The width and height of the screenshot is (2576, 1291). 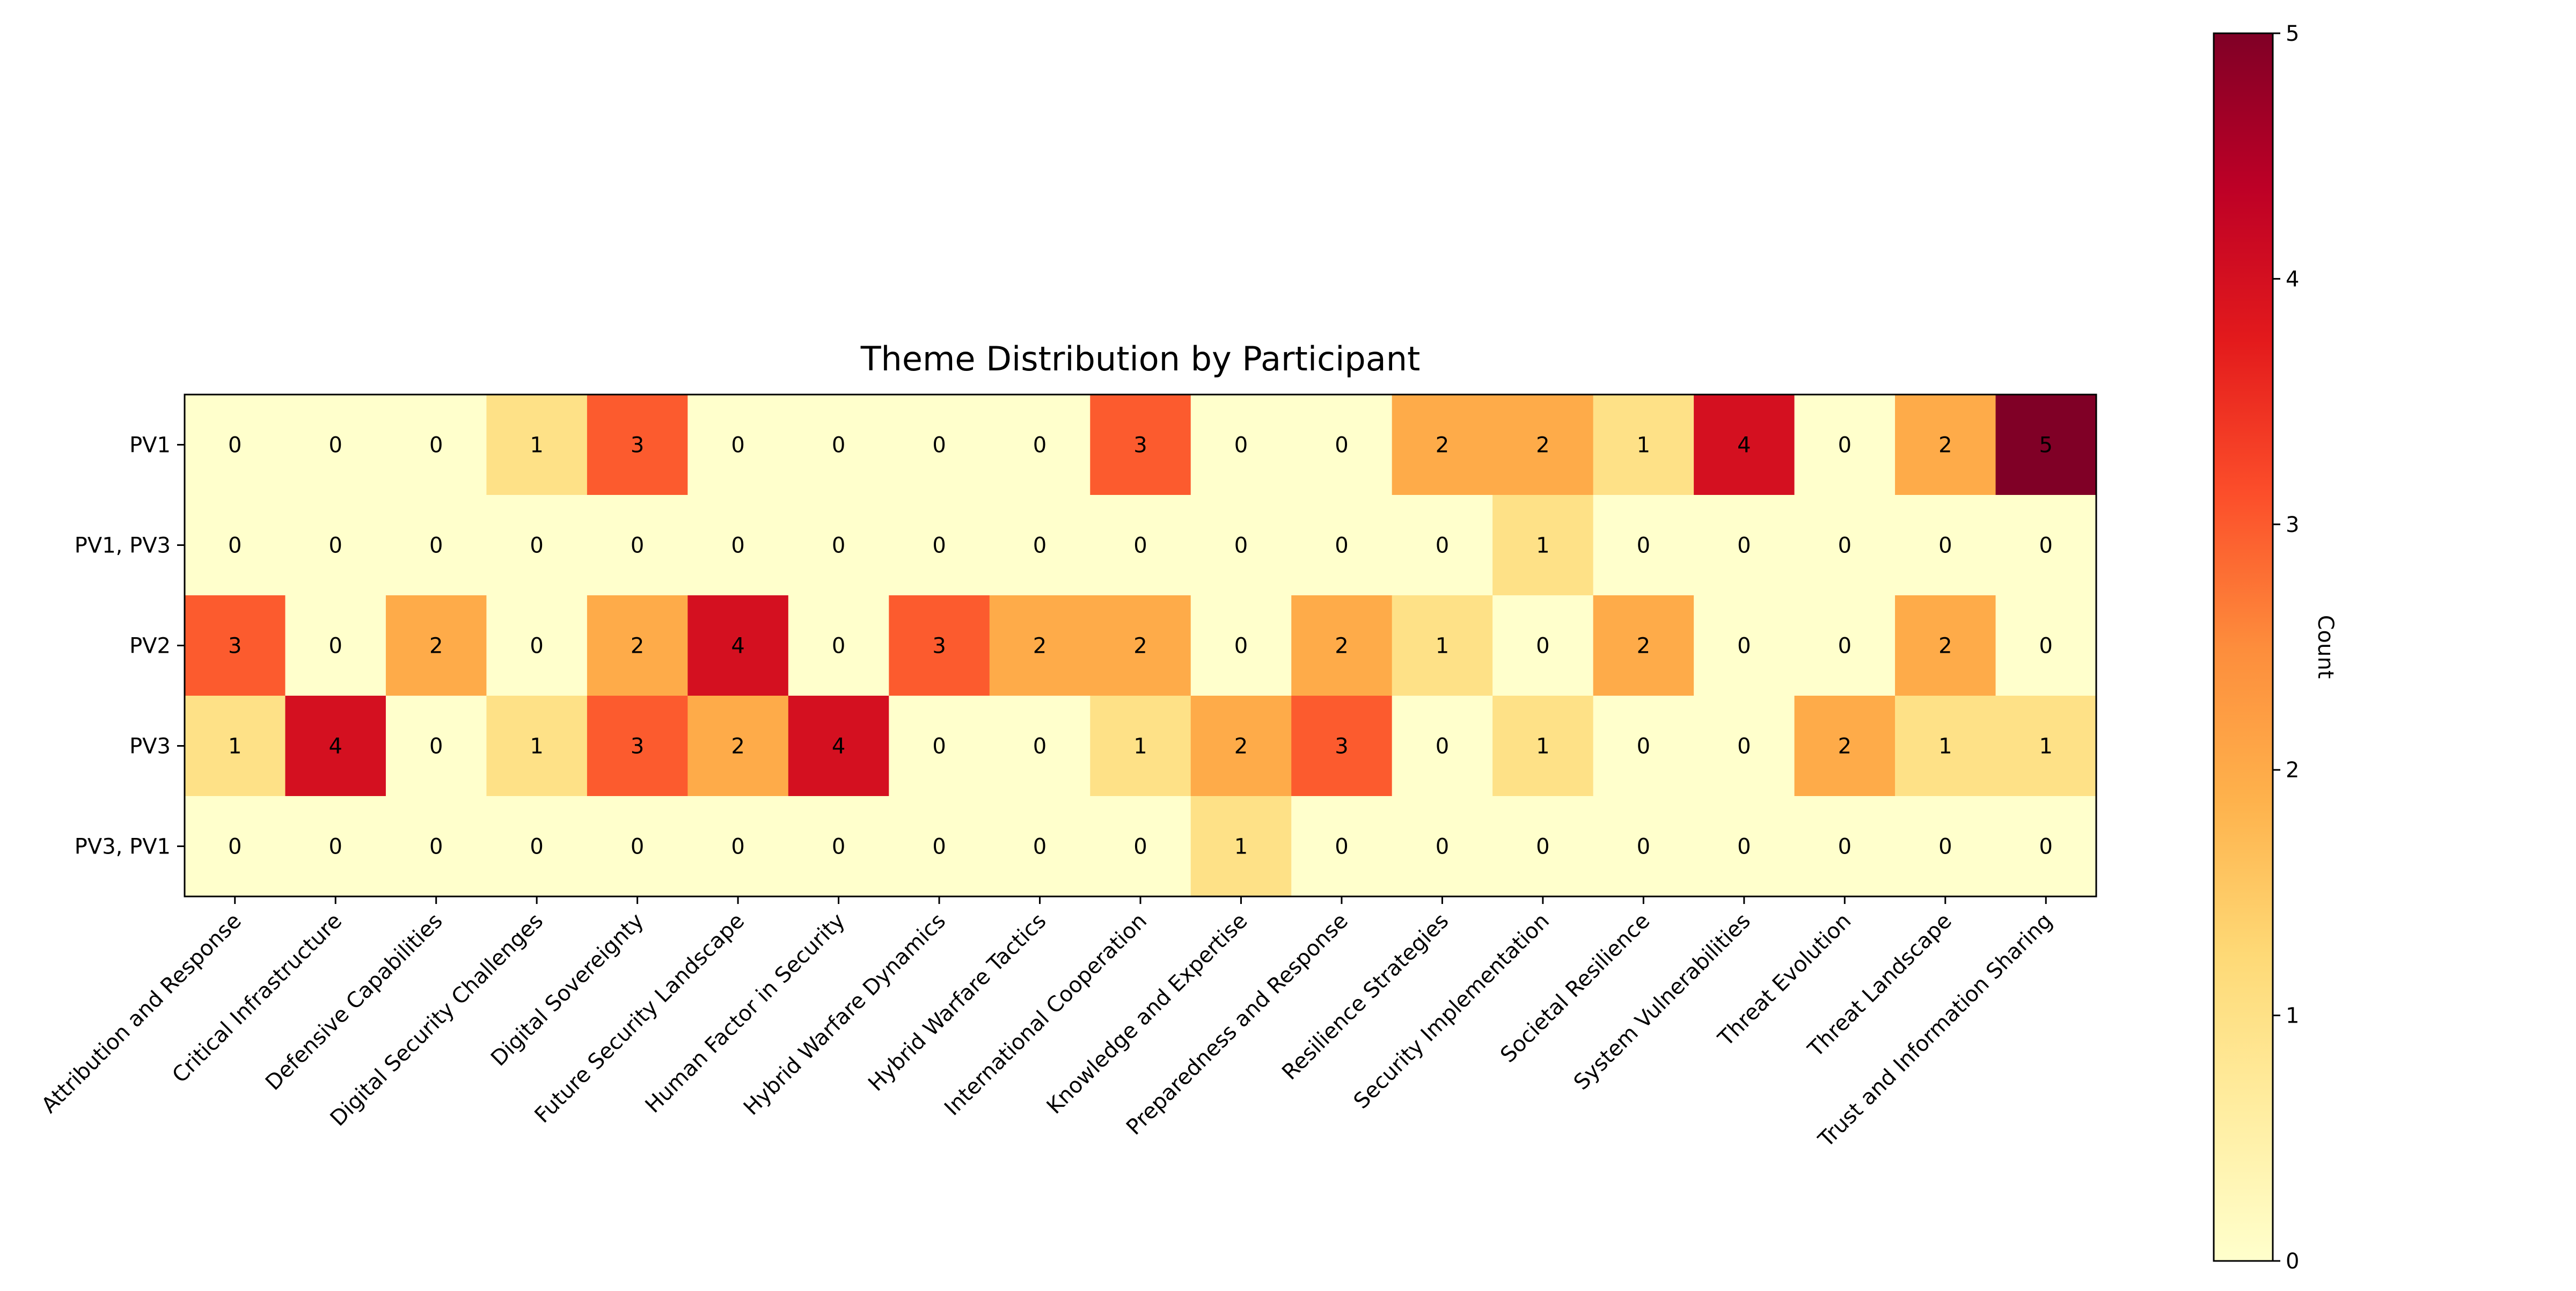 What do you see at coordinates (1365, 997) in the screenshot?
I see `x-tick-label: Resilience Strategies` at bounding box center [1365, 997].